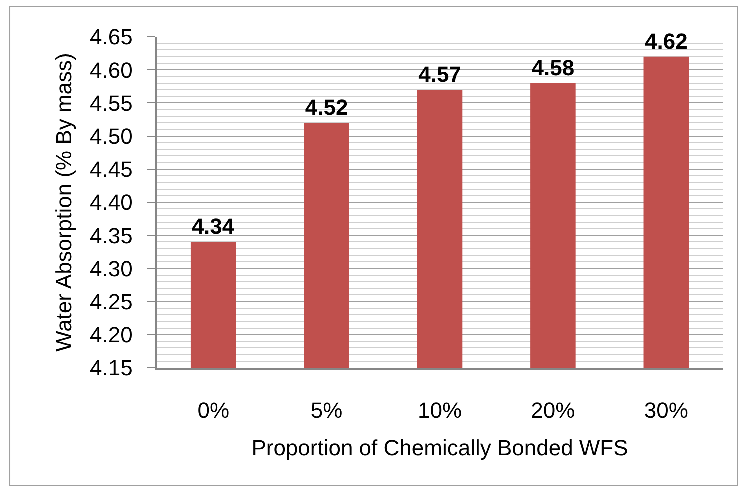 This screenshot has width=740, height=487. What do you see at coordinates (214, 411) in the screenshot?
I see `x-tick-label: 0%` at bounding box center [214, 411].